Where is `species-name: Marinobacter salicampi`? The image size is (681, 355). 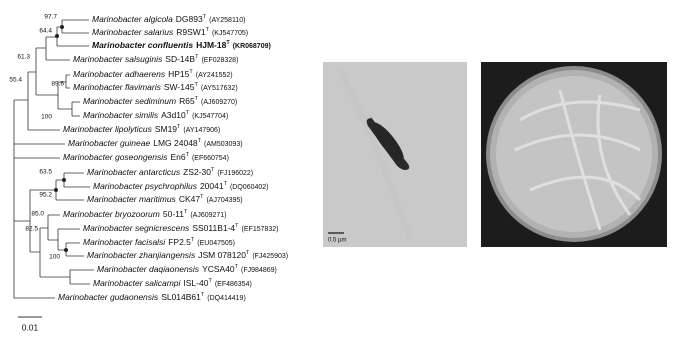 species-name: Marinobacter salicampi is located at coordinates (137, 283).